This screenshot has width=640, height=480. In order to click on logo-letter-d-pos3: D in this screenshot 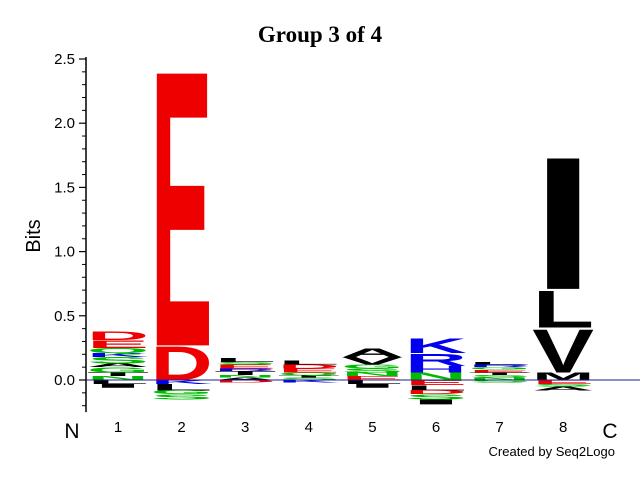, I will do `click(245, 381)`.